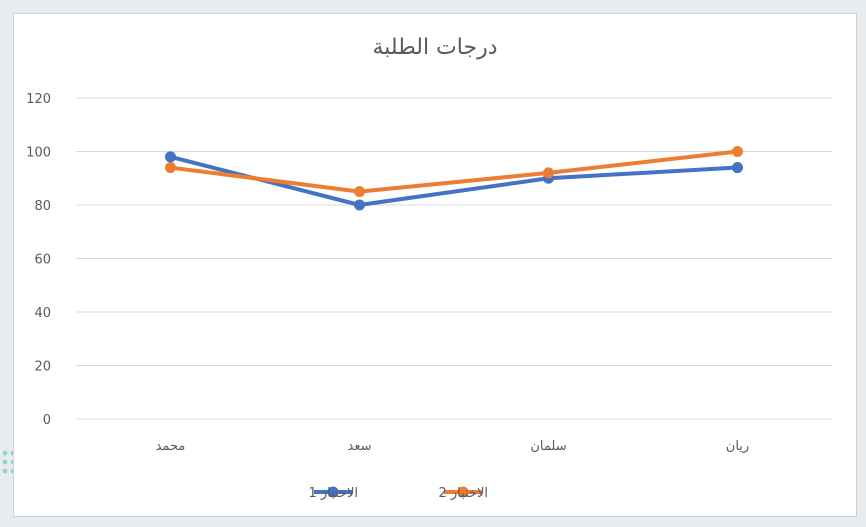  I want to click on legend-label: الاختبار 2, so click(463, 493).